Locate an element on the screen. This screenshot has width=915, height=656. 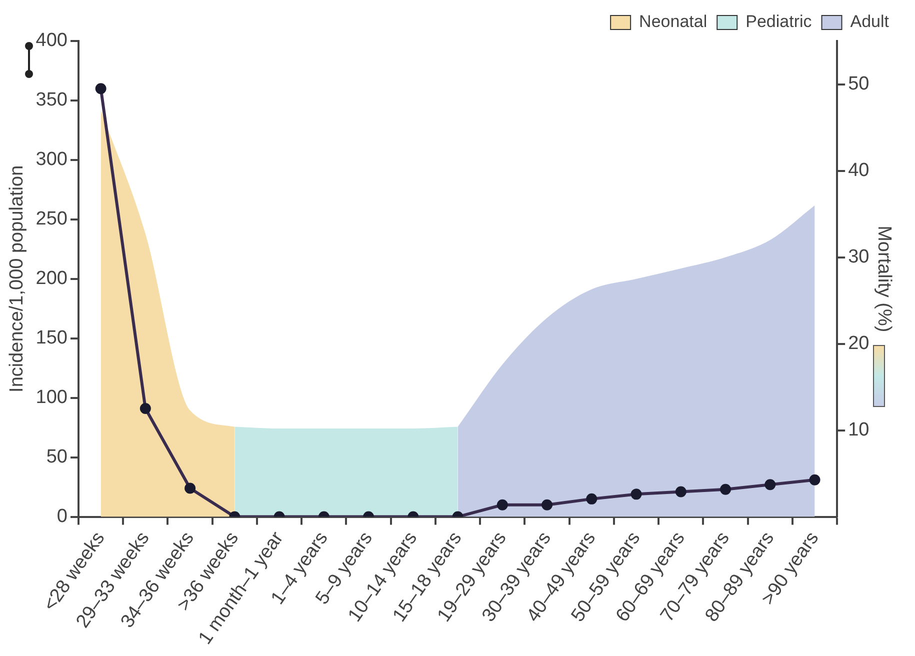
y-tick-label: 400 is located at coordinates (52, 41).